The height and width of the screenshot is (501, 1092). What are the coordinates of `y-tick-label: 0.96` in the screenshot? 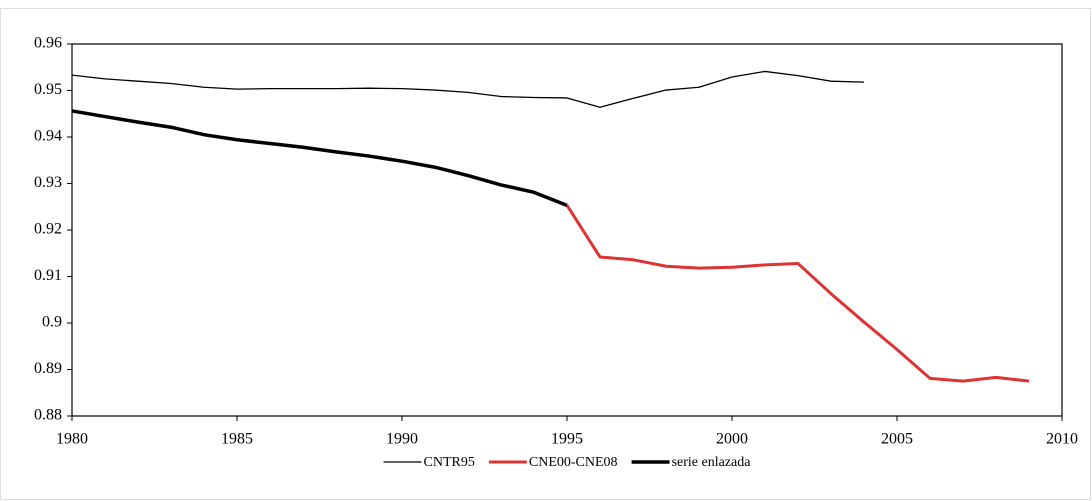 It's located at (48, 43).